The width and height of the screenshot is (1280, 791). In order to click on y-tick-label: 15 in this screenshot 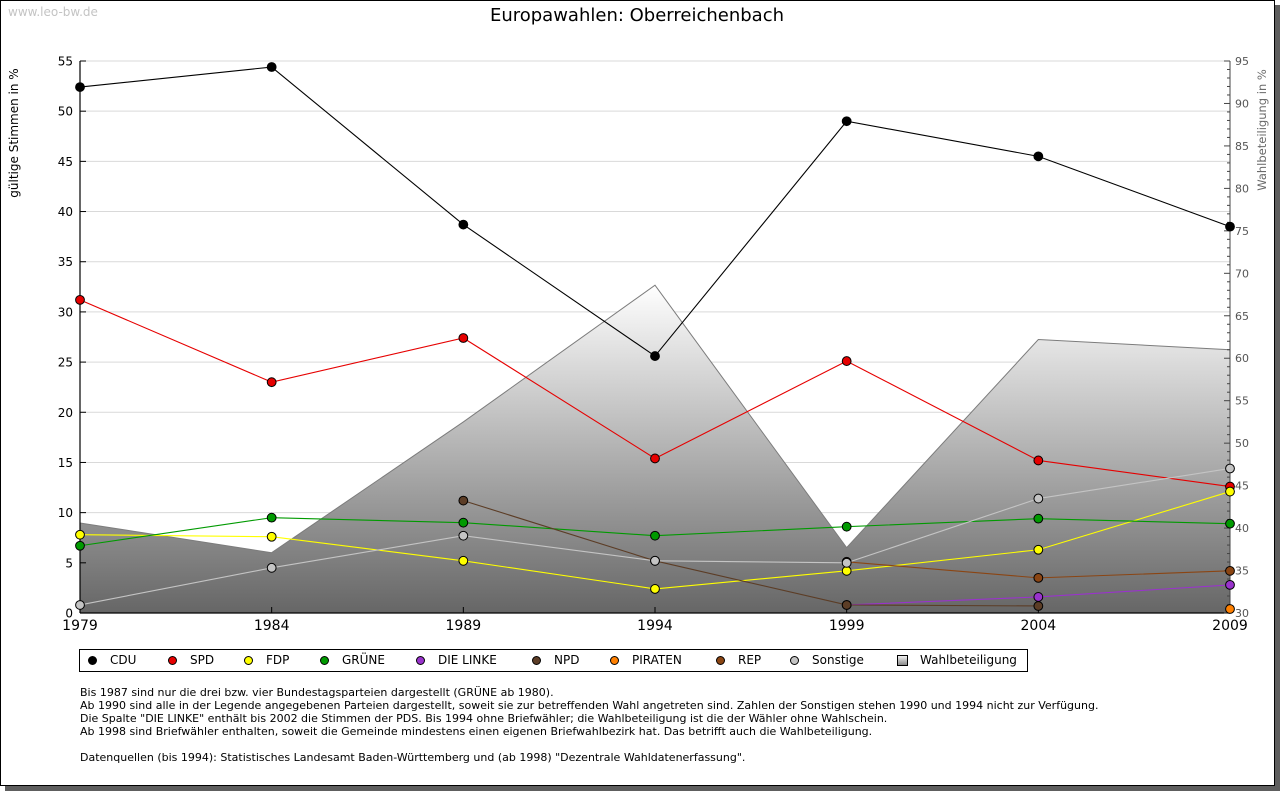, I will do `click(65, 463)`.